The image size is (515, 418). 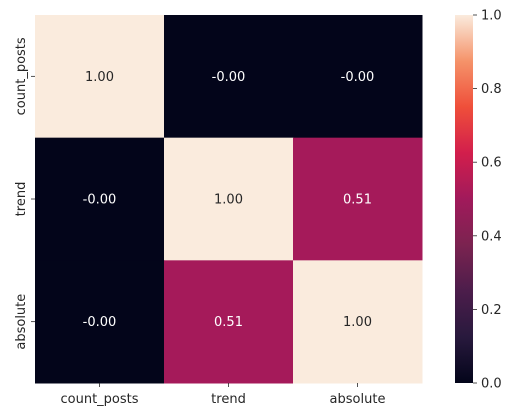 I want to click on cell-label-trend-count_posts: -0.00, so click(x=100, y=200).